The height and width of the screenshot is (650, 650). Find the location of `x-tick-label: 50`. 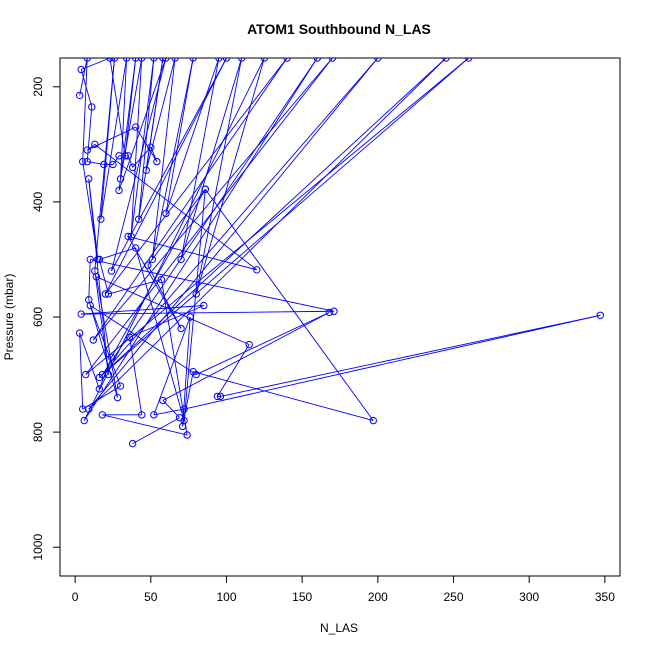

x-tick-label: 50 is located at coordinates (151, 597).